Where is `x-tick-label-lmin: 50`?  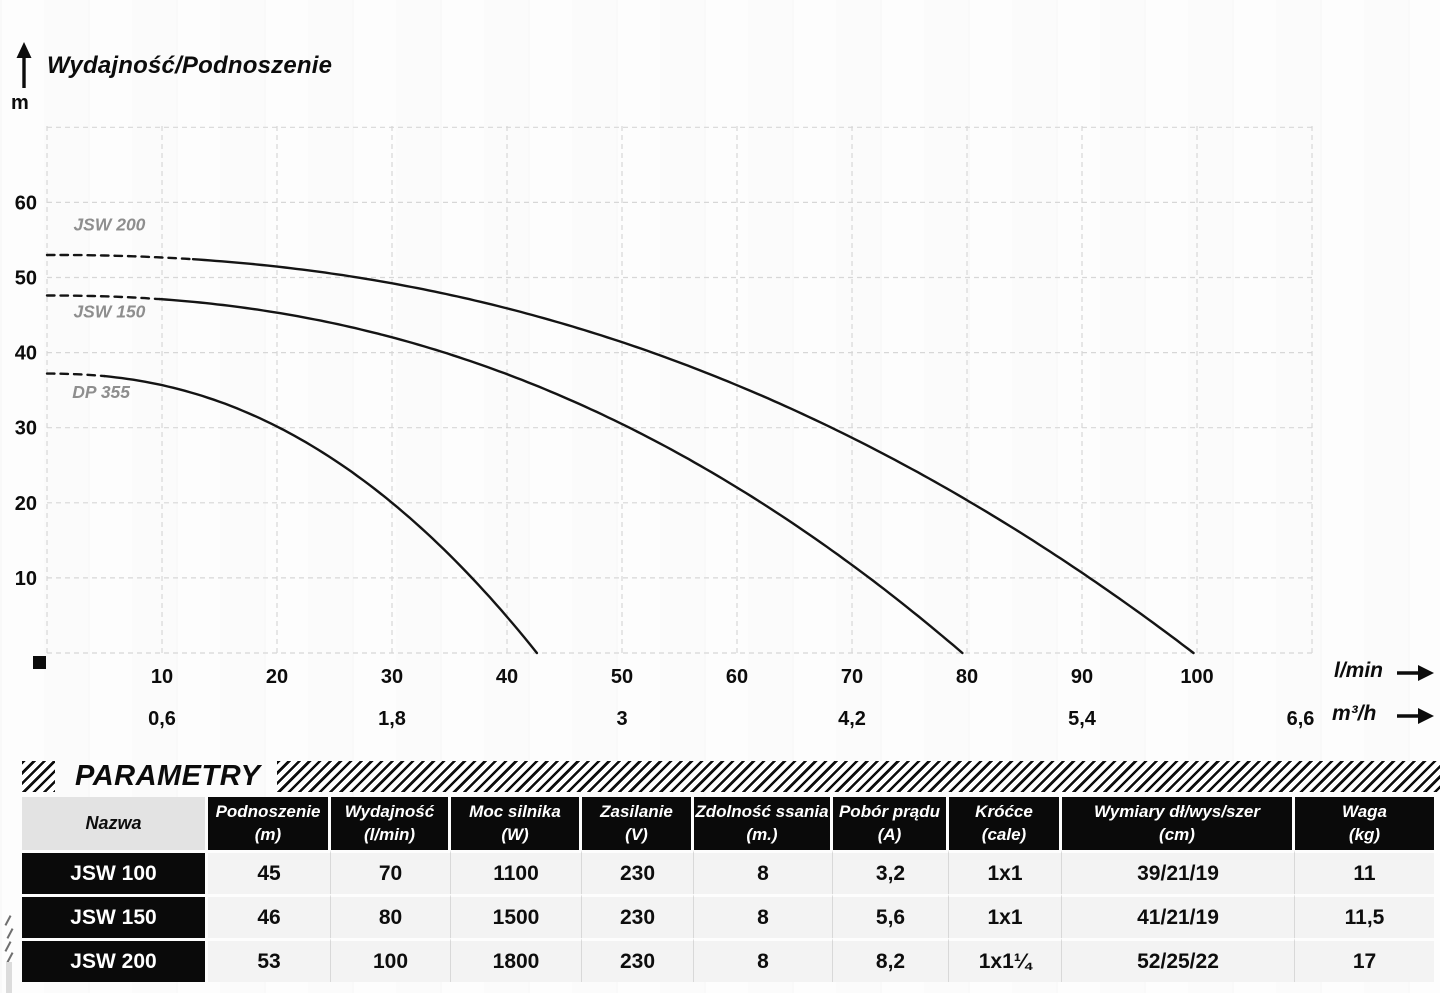 x-tick-label-lmin: 50 is located at coordinates (622, 677).